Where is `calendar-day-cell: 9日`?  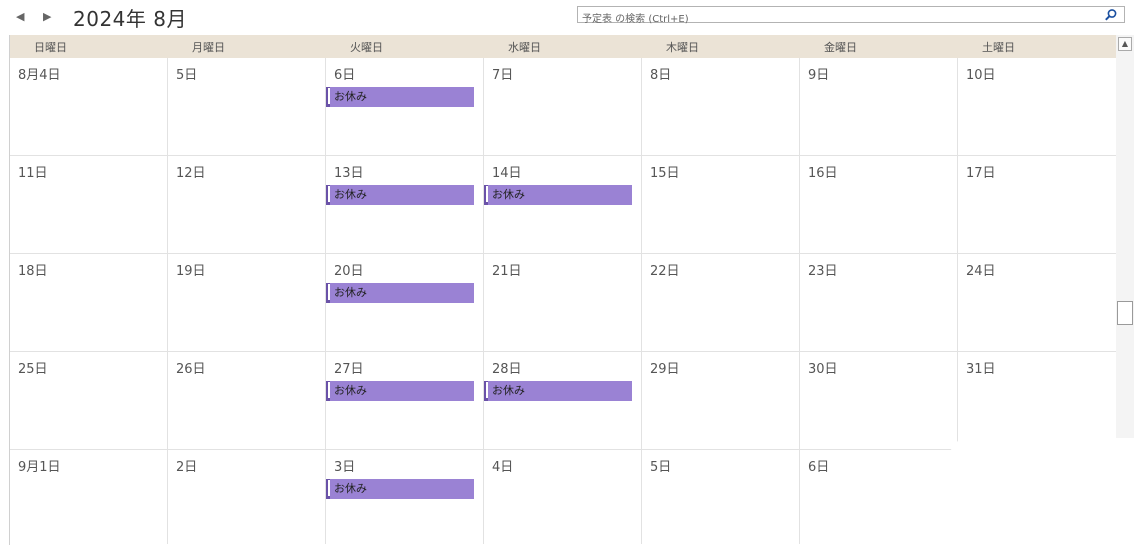
calendar-day-cell: 9日 is located at coordinates (879, 106).